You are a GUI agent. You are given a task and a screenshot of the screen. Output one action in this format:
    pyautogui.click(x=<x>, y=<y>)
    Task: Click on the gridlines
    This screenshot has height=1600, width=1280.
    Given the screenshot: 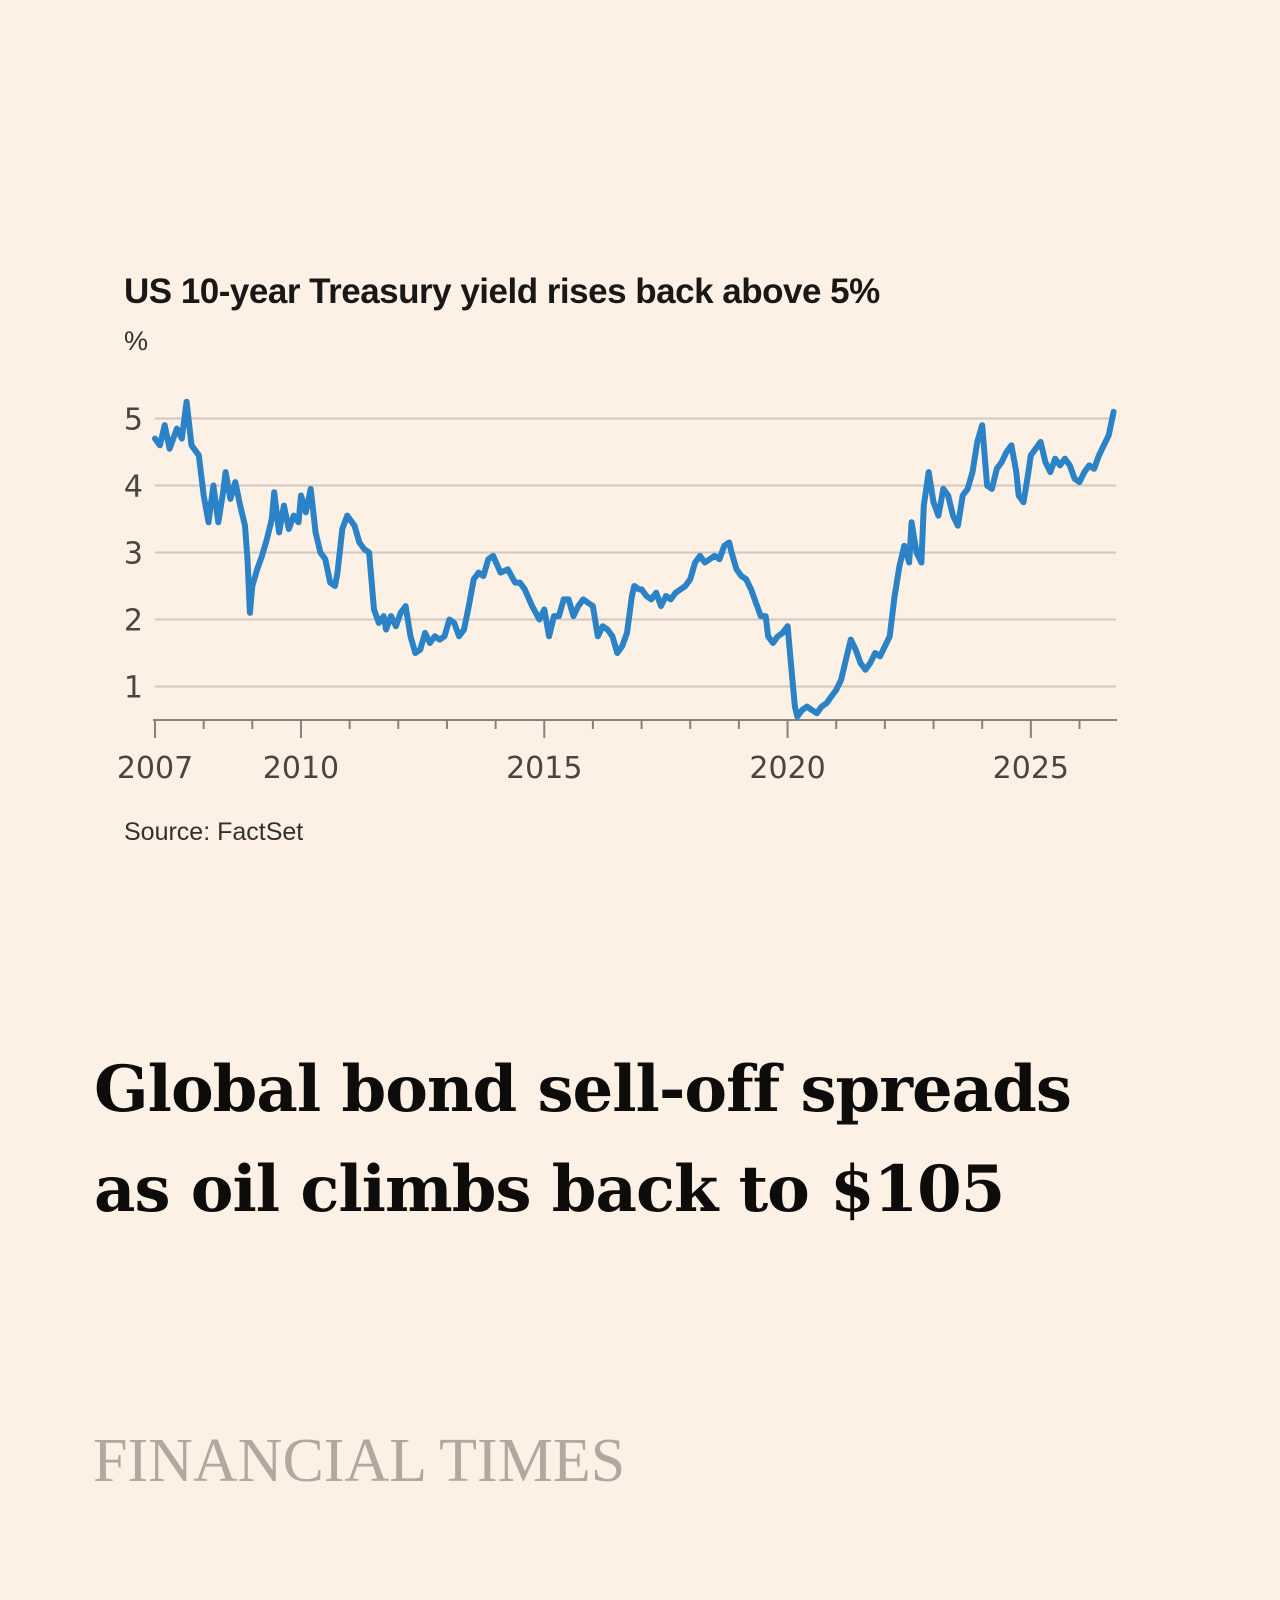 What is the action you would take?
    pyautogui.click(x=635, y=552)
    